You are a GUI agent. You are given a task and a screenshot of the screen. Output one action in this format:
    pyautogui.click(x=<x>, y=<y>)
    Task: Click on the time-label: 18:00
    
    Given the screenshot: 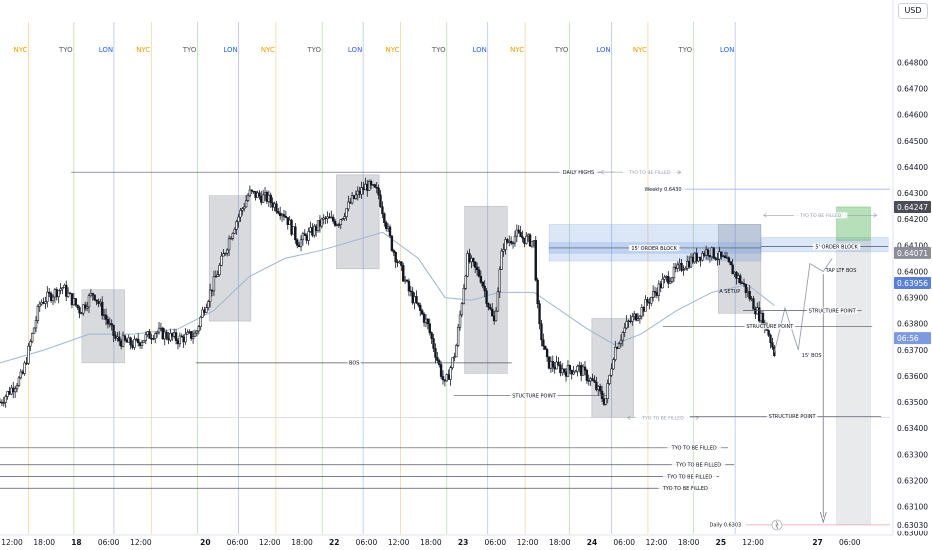 What is the action you would take?
    pyautogui.click(x=560, y=542)
    